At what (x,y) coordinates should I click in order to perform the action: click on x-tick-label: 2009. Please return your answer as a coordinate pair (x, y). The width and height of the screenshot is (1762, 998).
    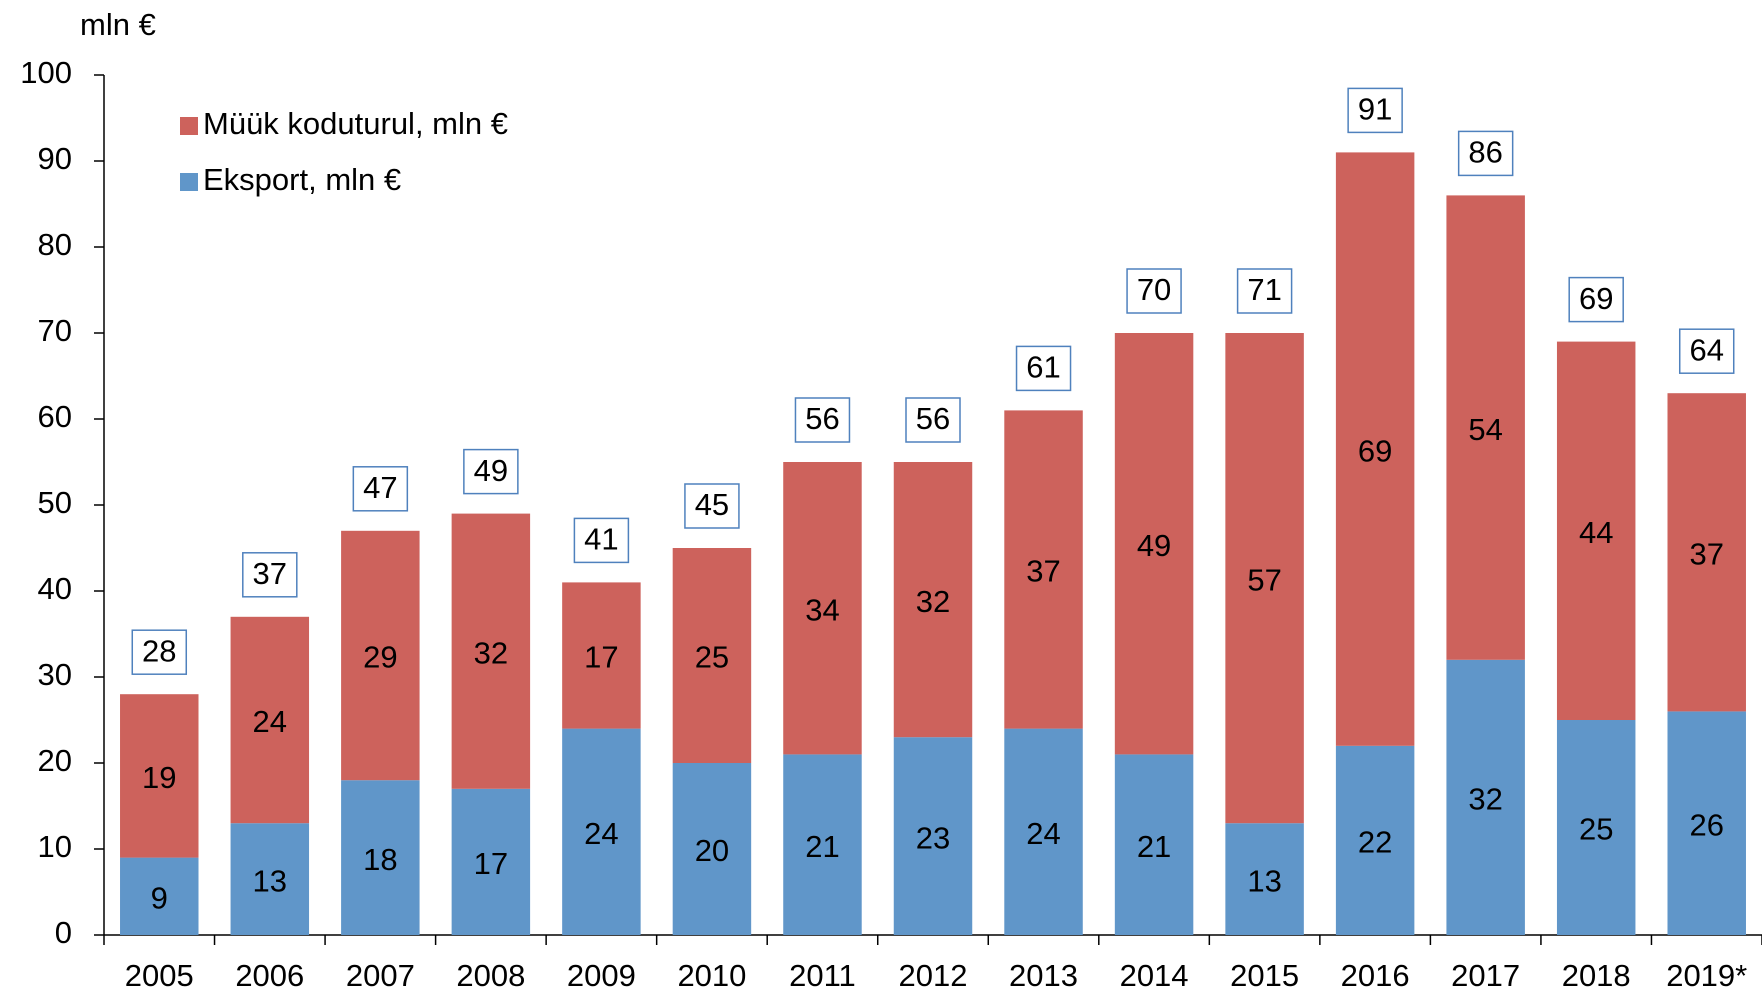
    Looking at the image, I should click on (601, 975).